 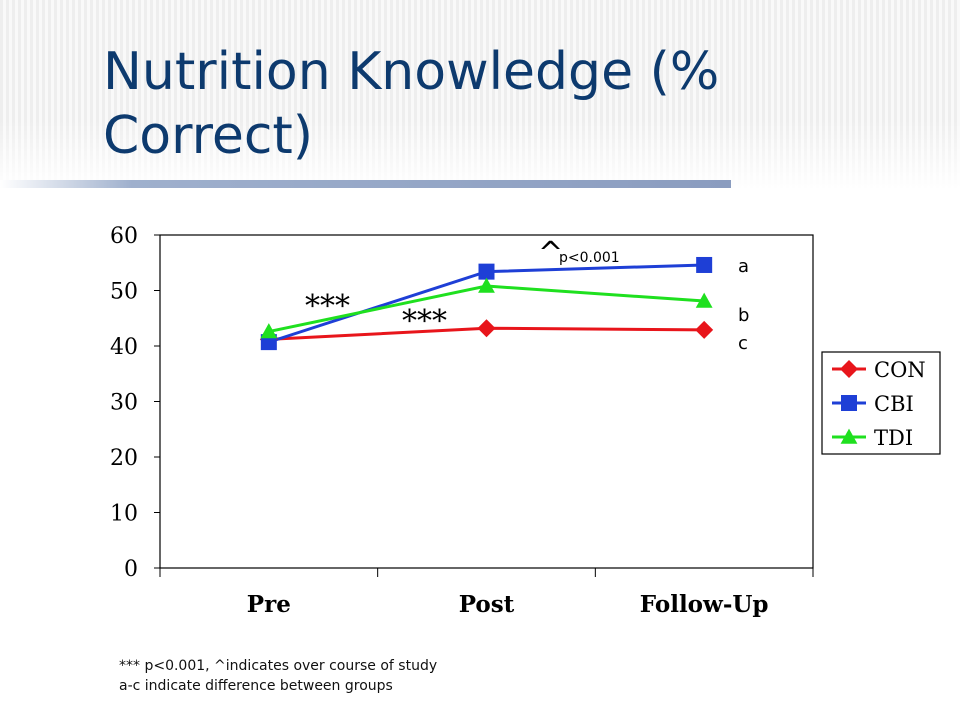 What do you see at coordinates (124, 236) in the screenshot?
I see `y-tick-label: 60` at bounding box center [124, 236].